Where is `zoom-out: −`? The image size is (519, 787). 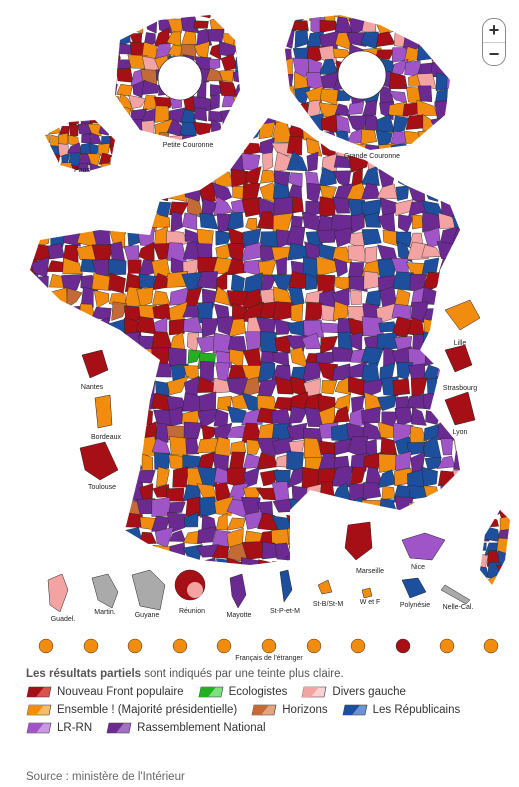
zoom-out: − is located at coordinates (494, 54).